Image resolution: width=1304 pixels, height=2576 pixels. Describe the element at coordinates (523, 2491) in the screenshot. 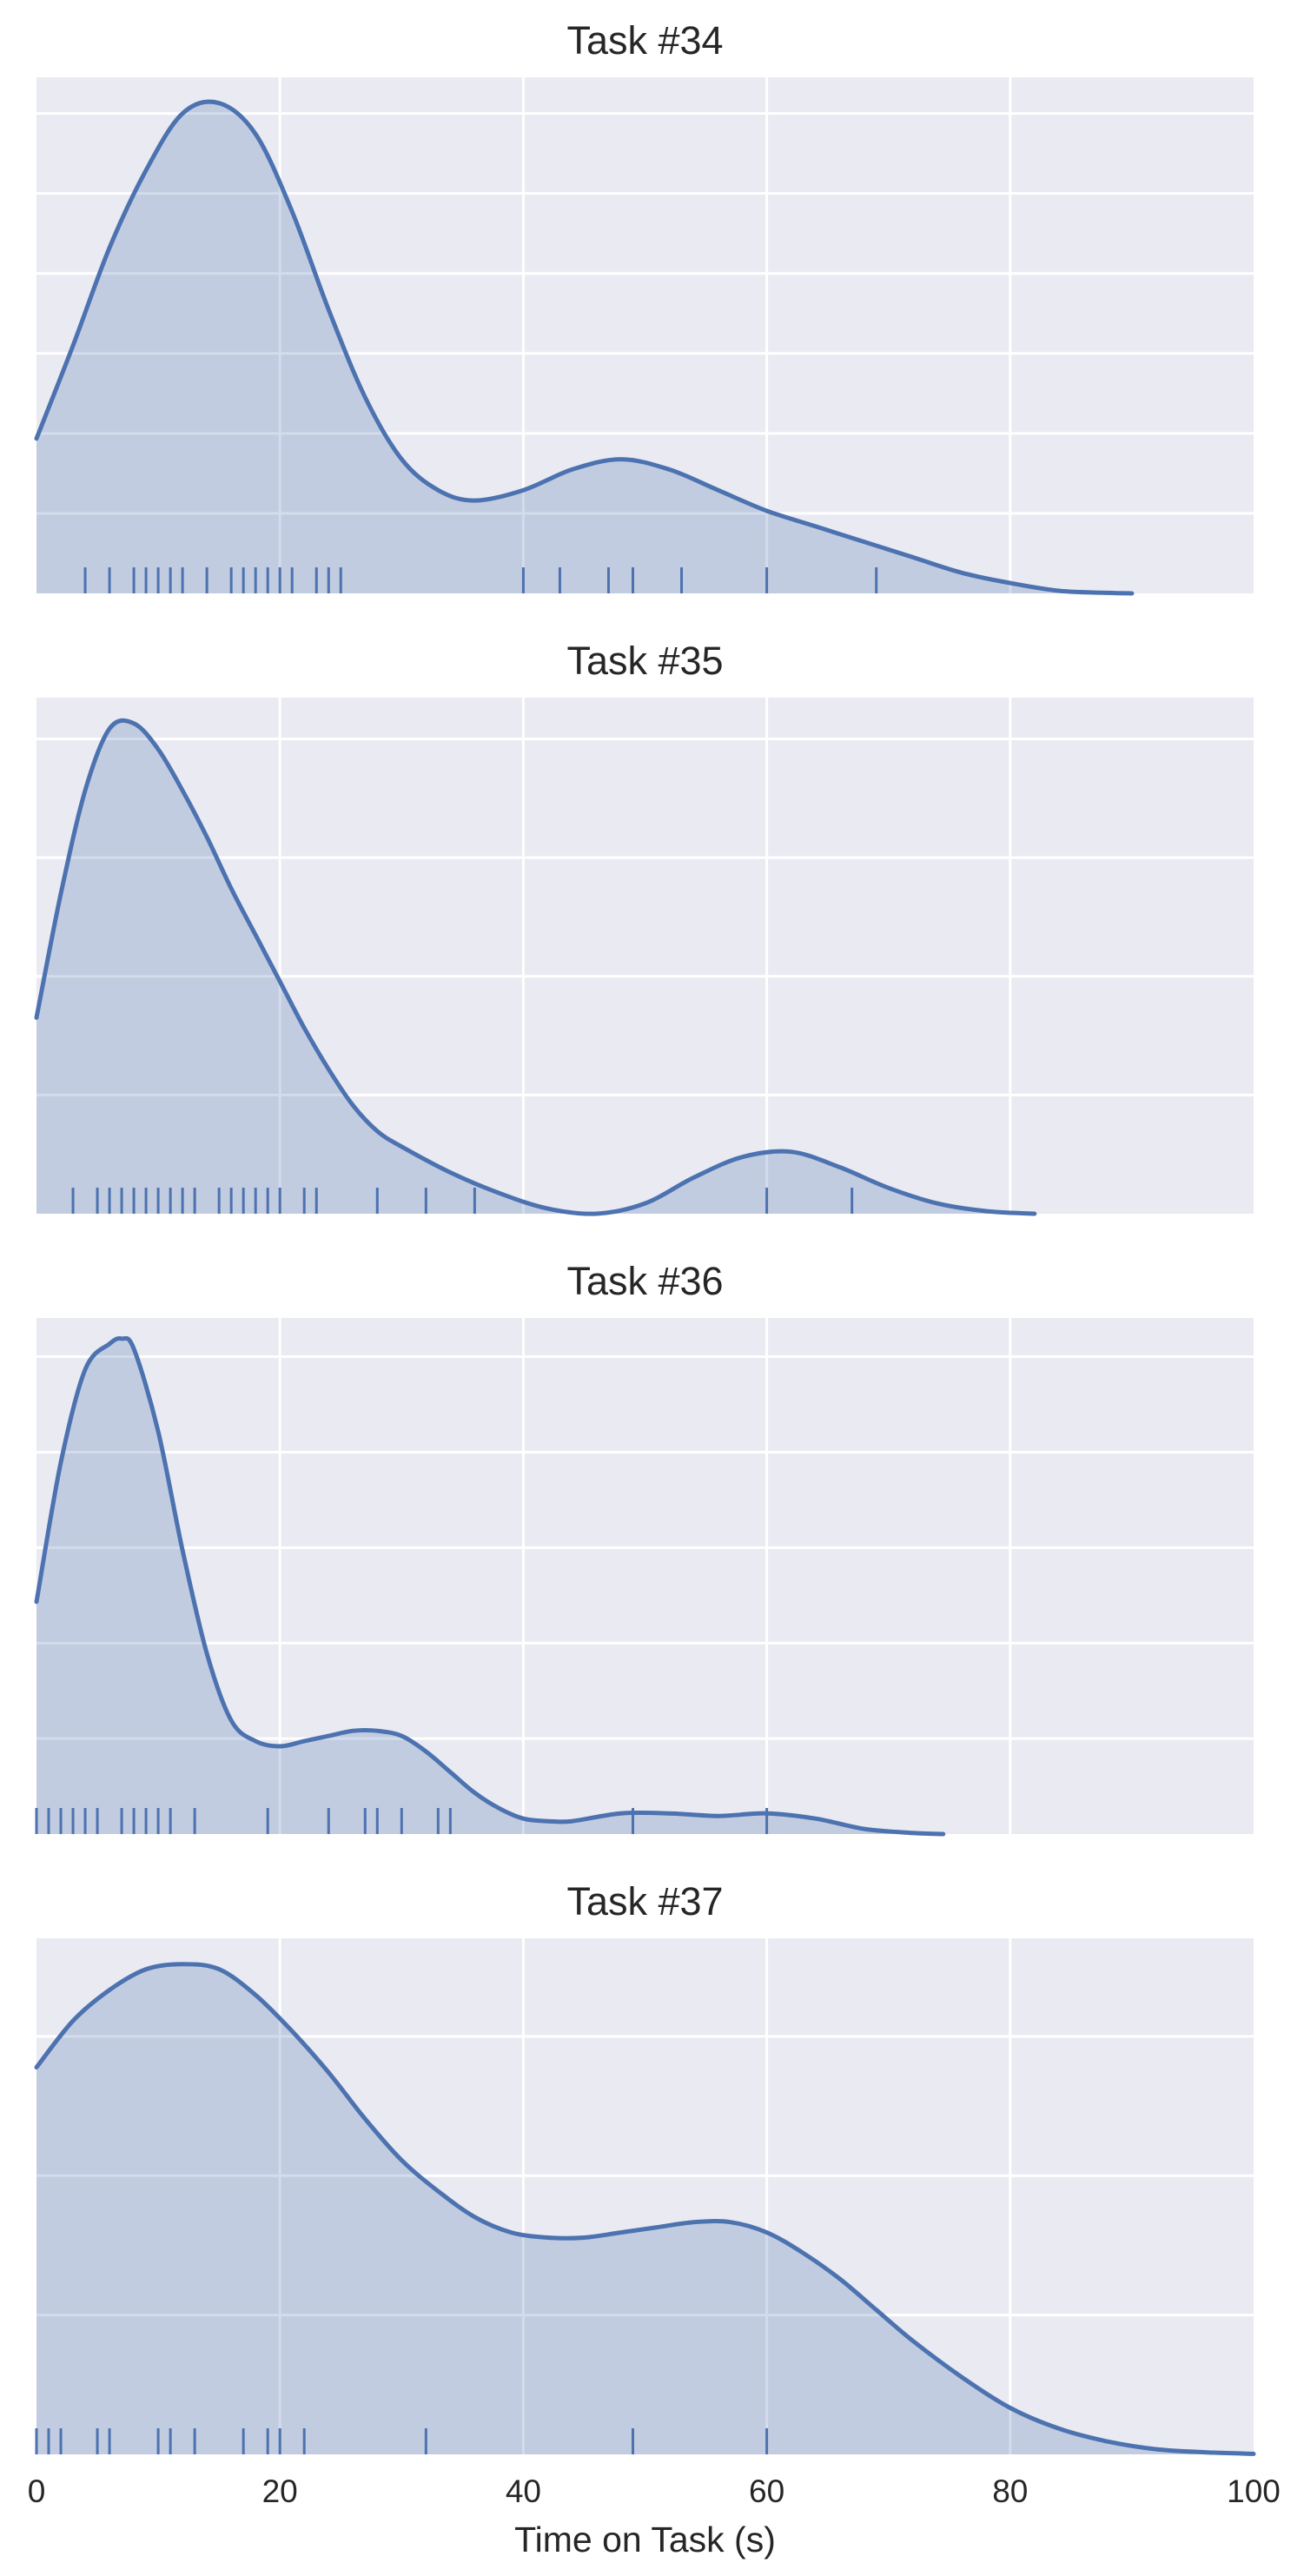

I see `x-tick-label: 40` at that location.